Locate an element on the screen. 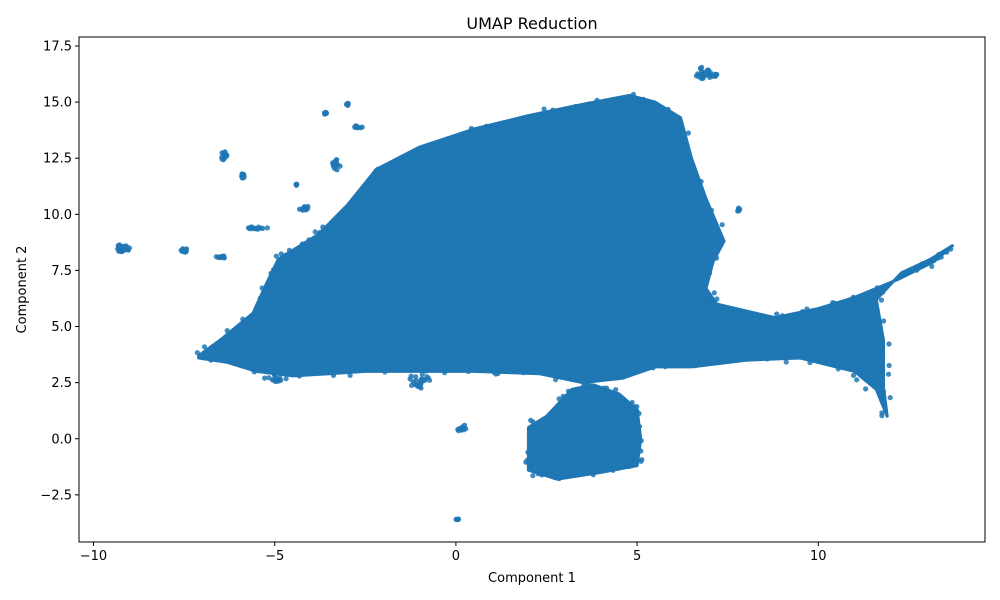 The height and width of the screenshot is (600, 1000). x-axis: −10 −5 0 5 10 is located at coordinates (453, 553).